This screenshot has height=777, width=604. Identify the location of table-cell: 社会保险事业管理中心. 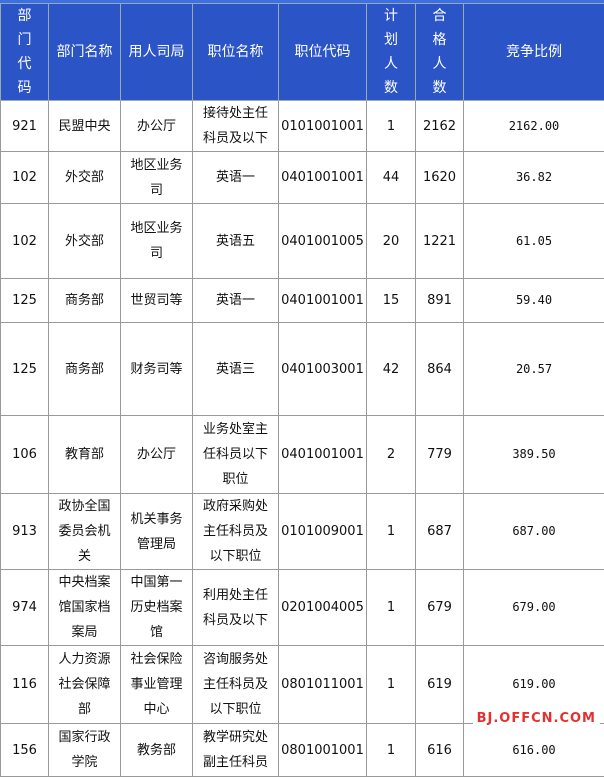
(157, 685).